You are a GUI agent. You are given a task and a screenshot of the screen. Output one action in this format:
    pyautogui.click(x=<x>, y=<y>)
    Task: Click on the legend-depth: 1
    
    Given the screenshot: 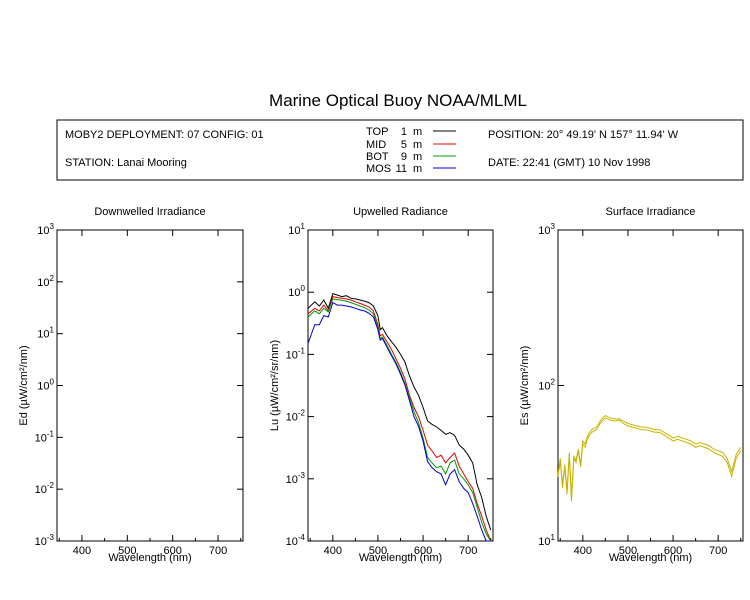 What is the action you would take?
    pyautogui.click(x=404, y=132)
    